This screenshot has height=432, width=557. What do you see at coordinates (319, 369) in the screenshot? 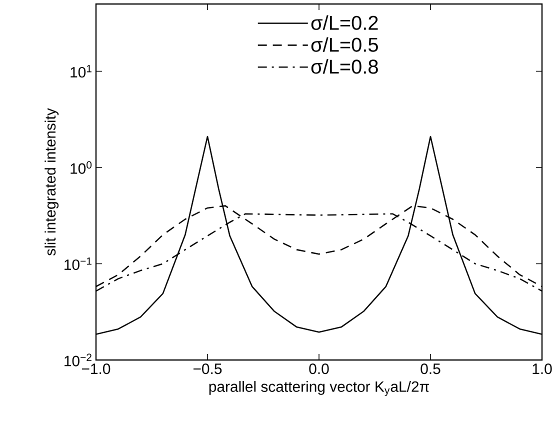
I see `x-tick-label: 0.0` at bounding box center [319, 369].